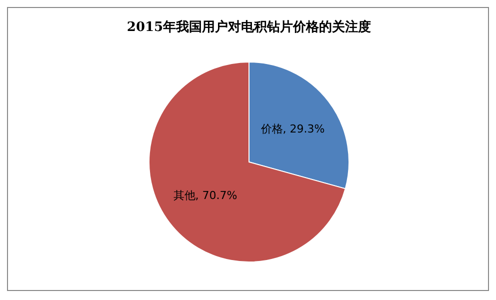  What do you see at coordinates (205, 195) in the screenshot?
I see `slice-label: 其他, 70.7%` at bounding box center [205, 195].